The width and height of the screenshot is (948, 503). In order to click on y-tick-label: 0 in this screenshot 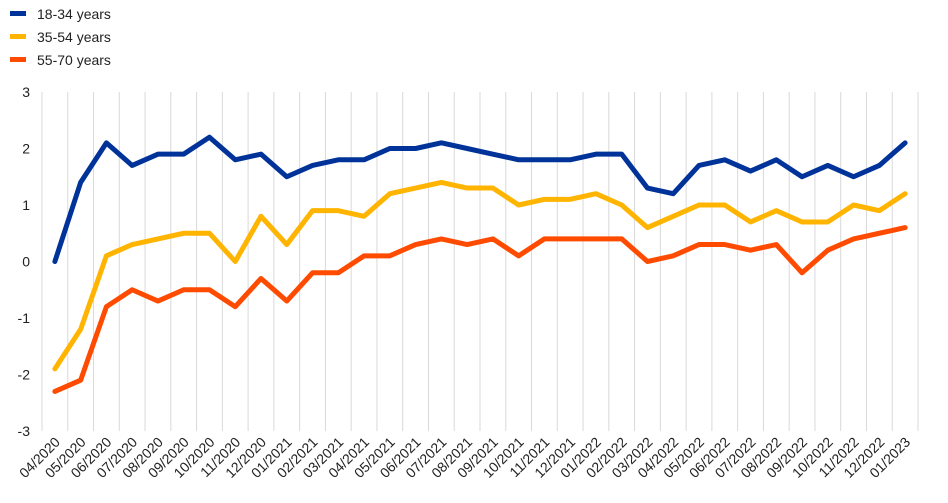, I will do `click(26, 262)`.